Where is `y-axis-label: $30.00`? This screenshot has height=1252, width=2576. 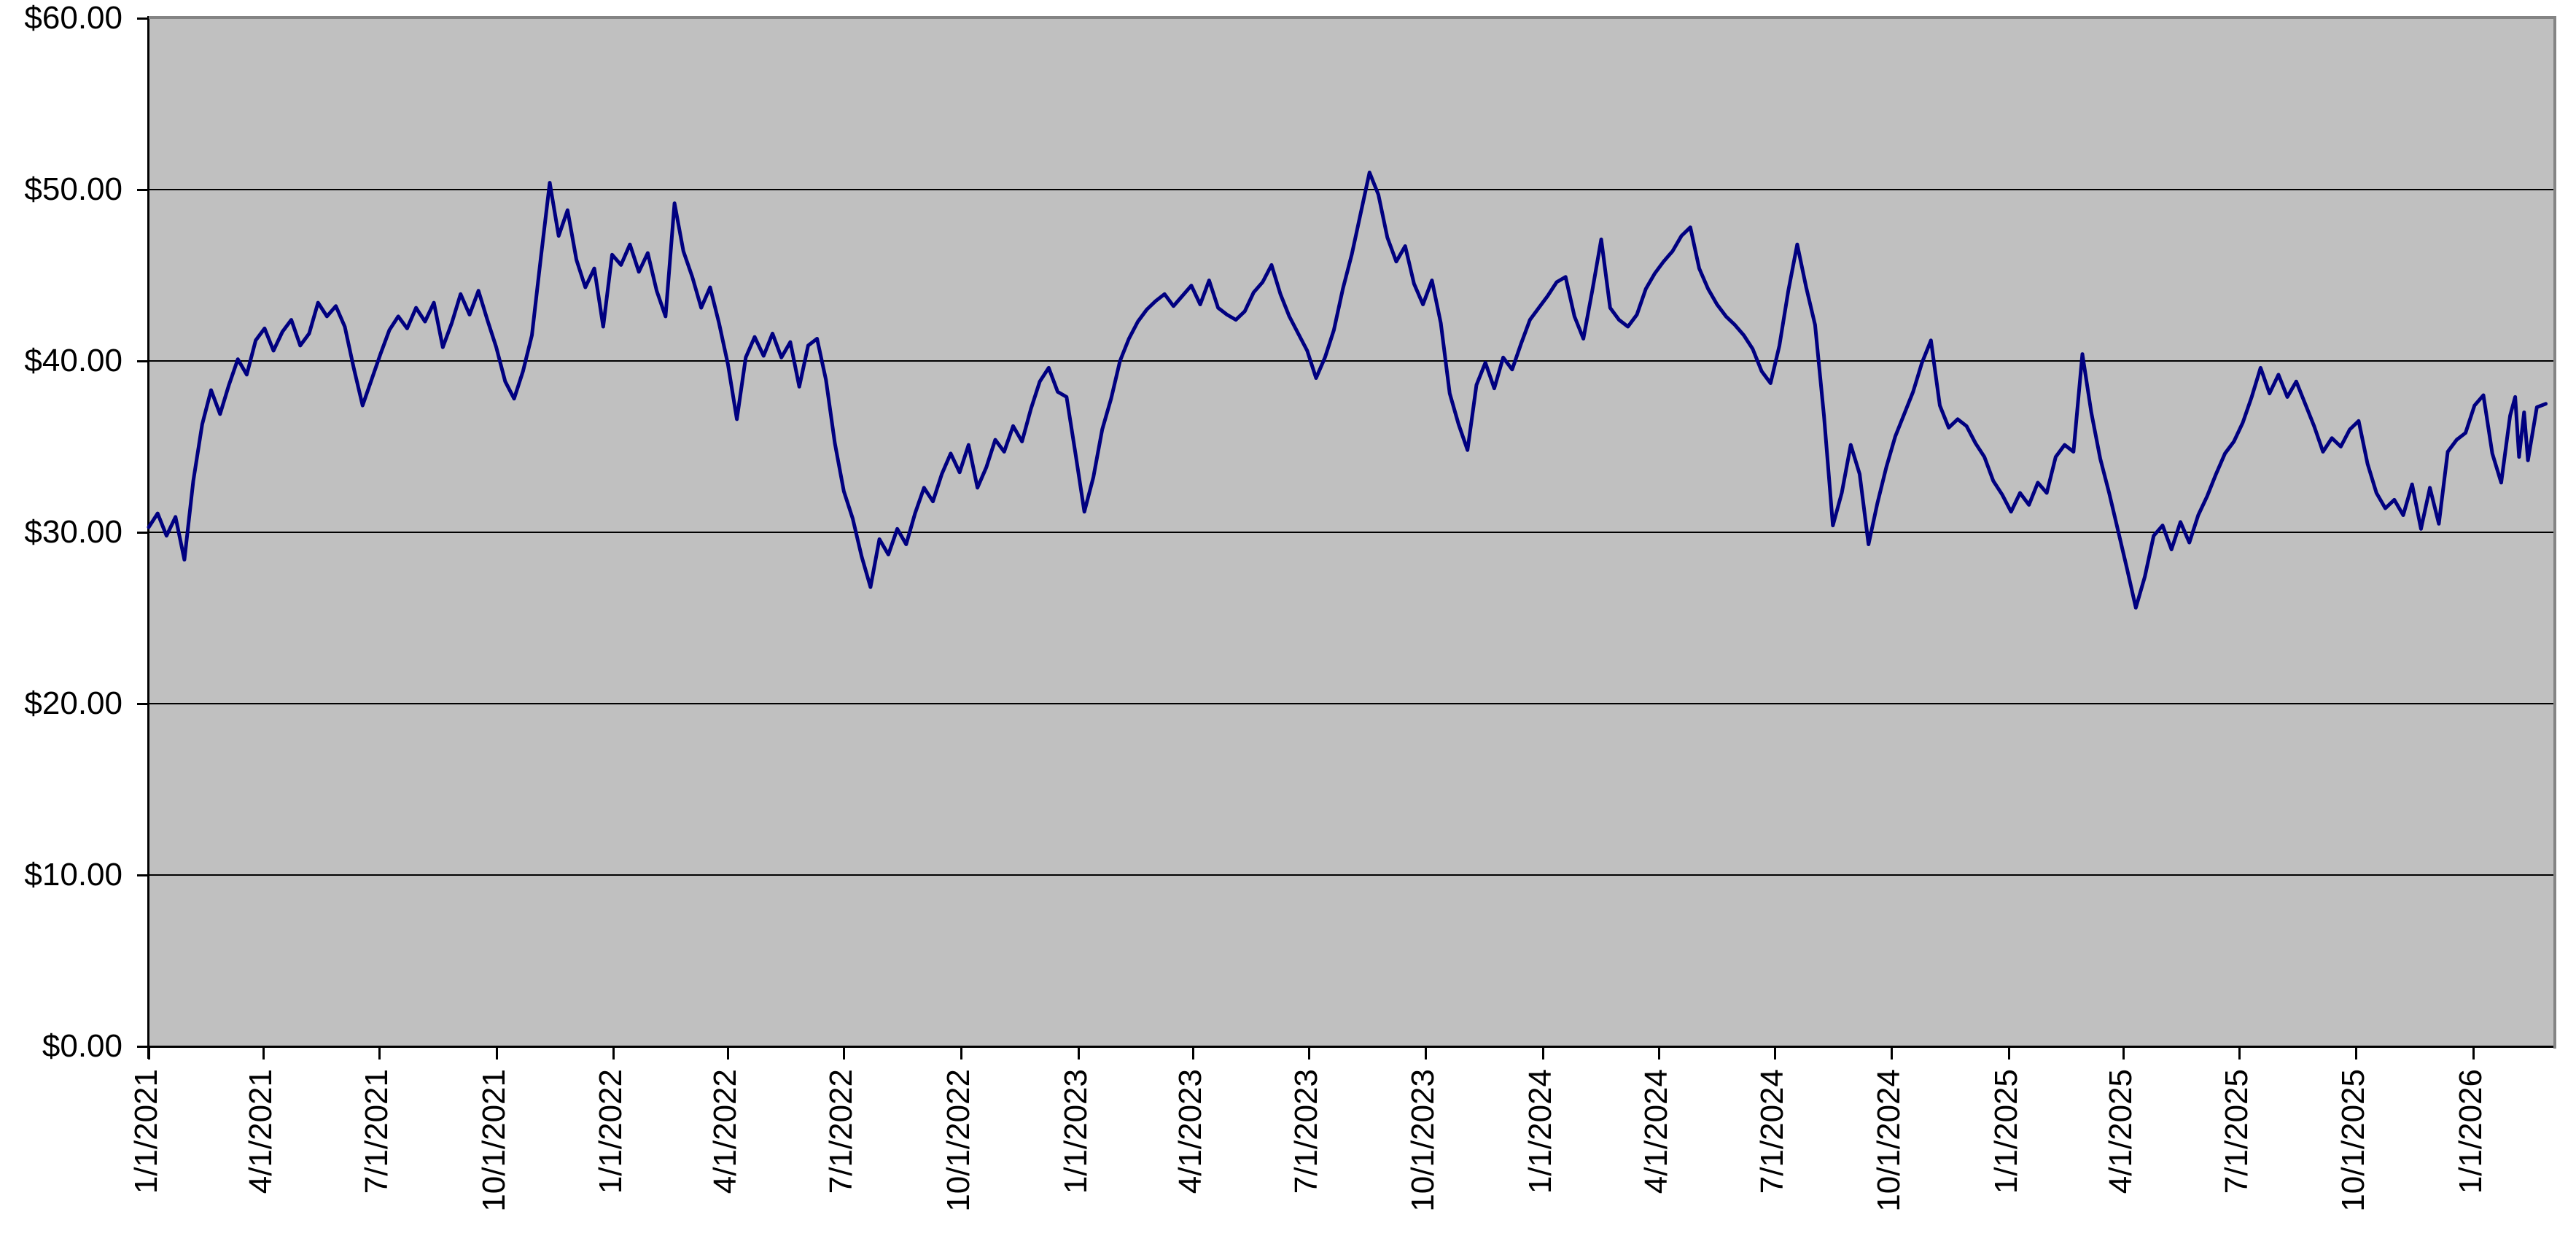
y-axis-label: $30.00 is located at coordinates (73, 532).